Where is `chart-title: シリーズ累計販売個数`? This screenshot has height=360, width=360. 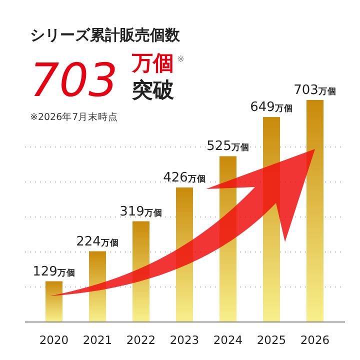
chart-title: シリーズ累計販売個数 is located at coordinates (105, 35).